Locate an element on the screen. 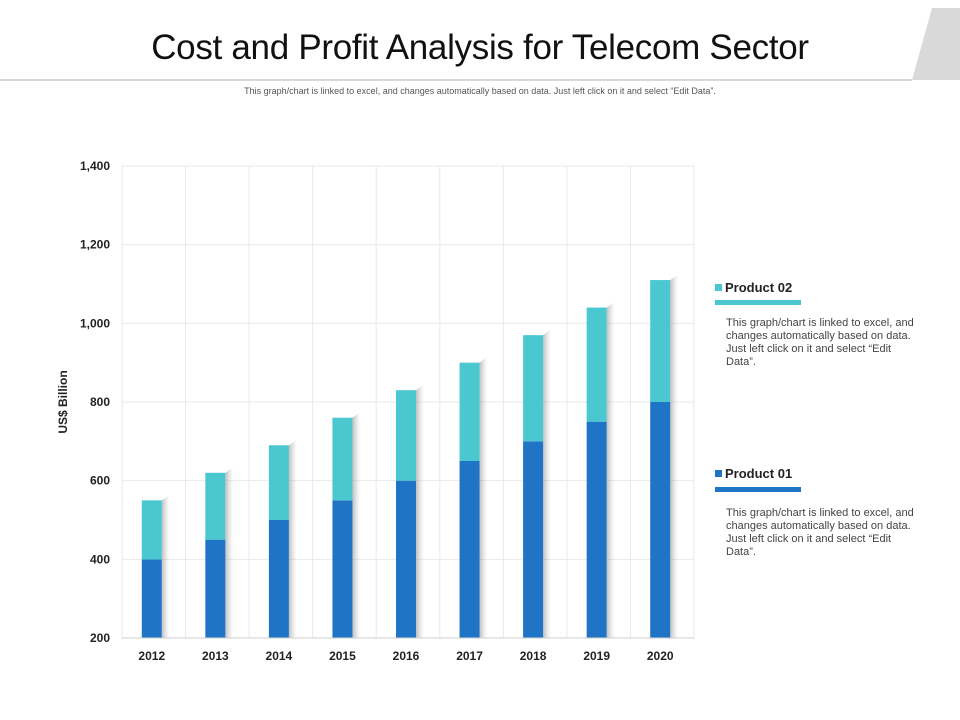 The image size is (960, 720). y-tick-label: 200 is located at coordinates (100, 638).